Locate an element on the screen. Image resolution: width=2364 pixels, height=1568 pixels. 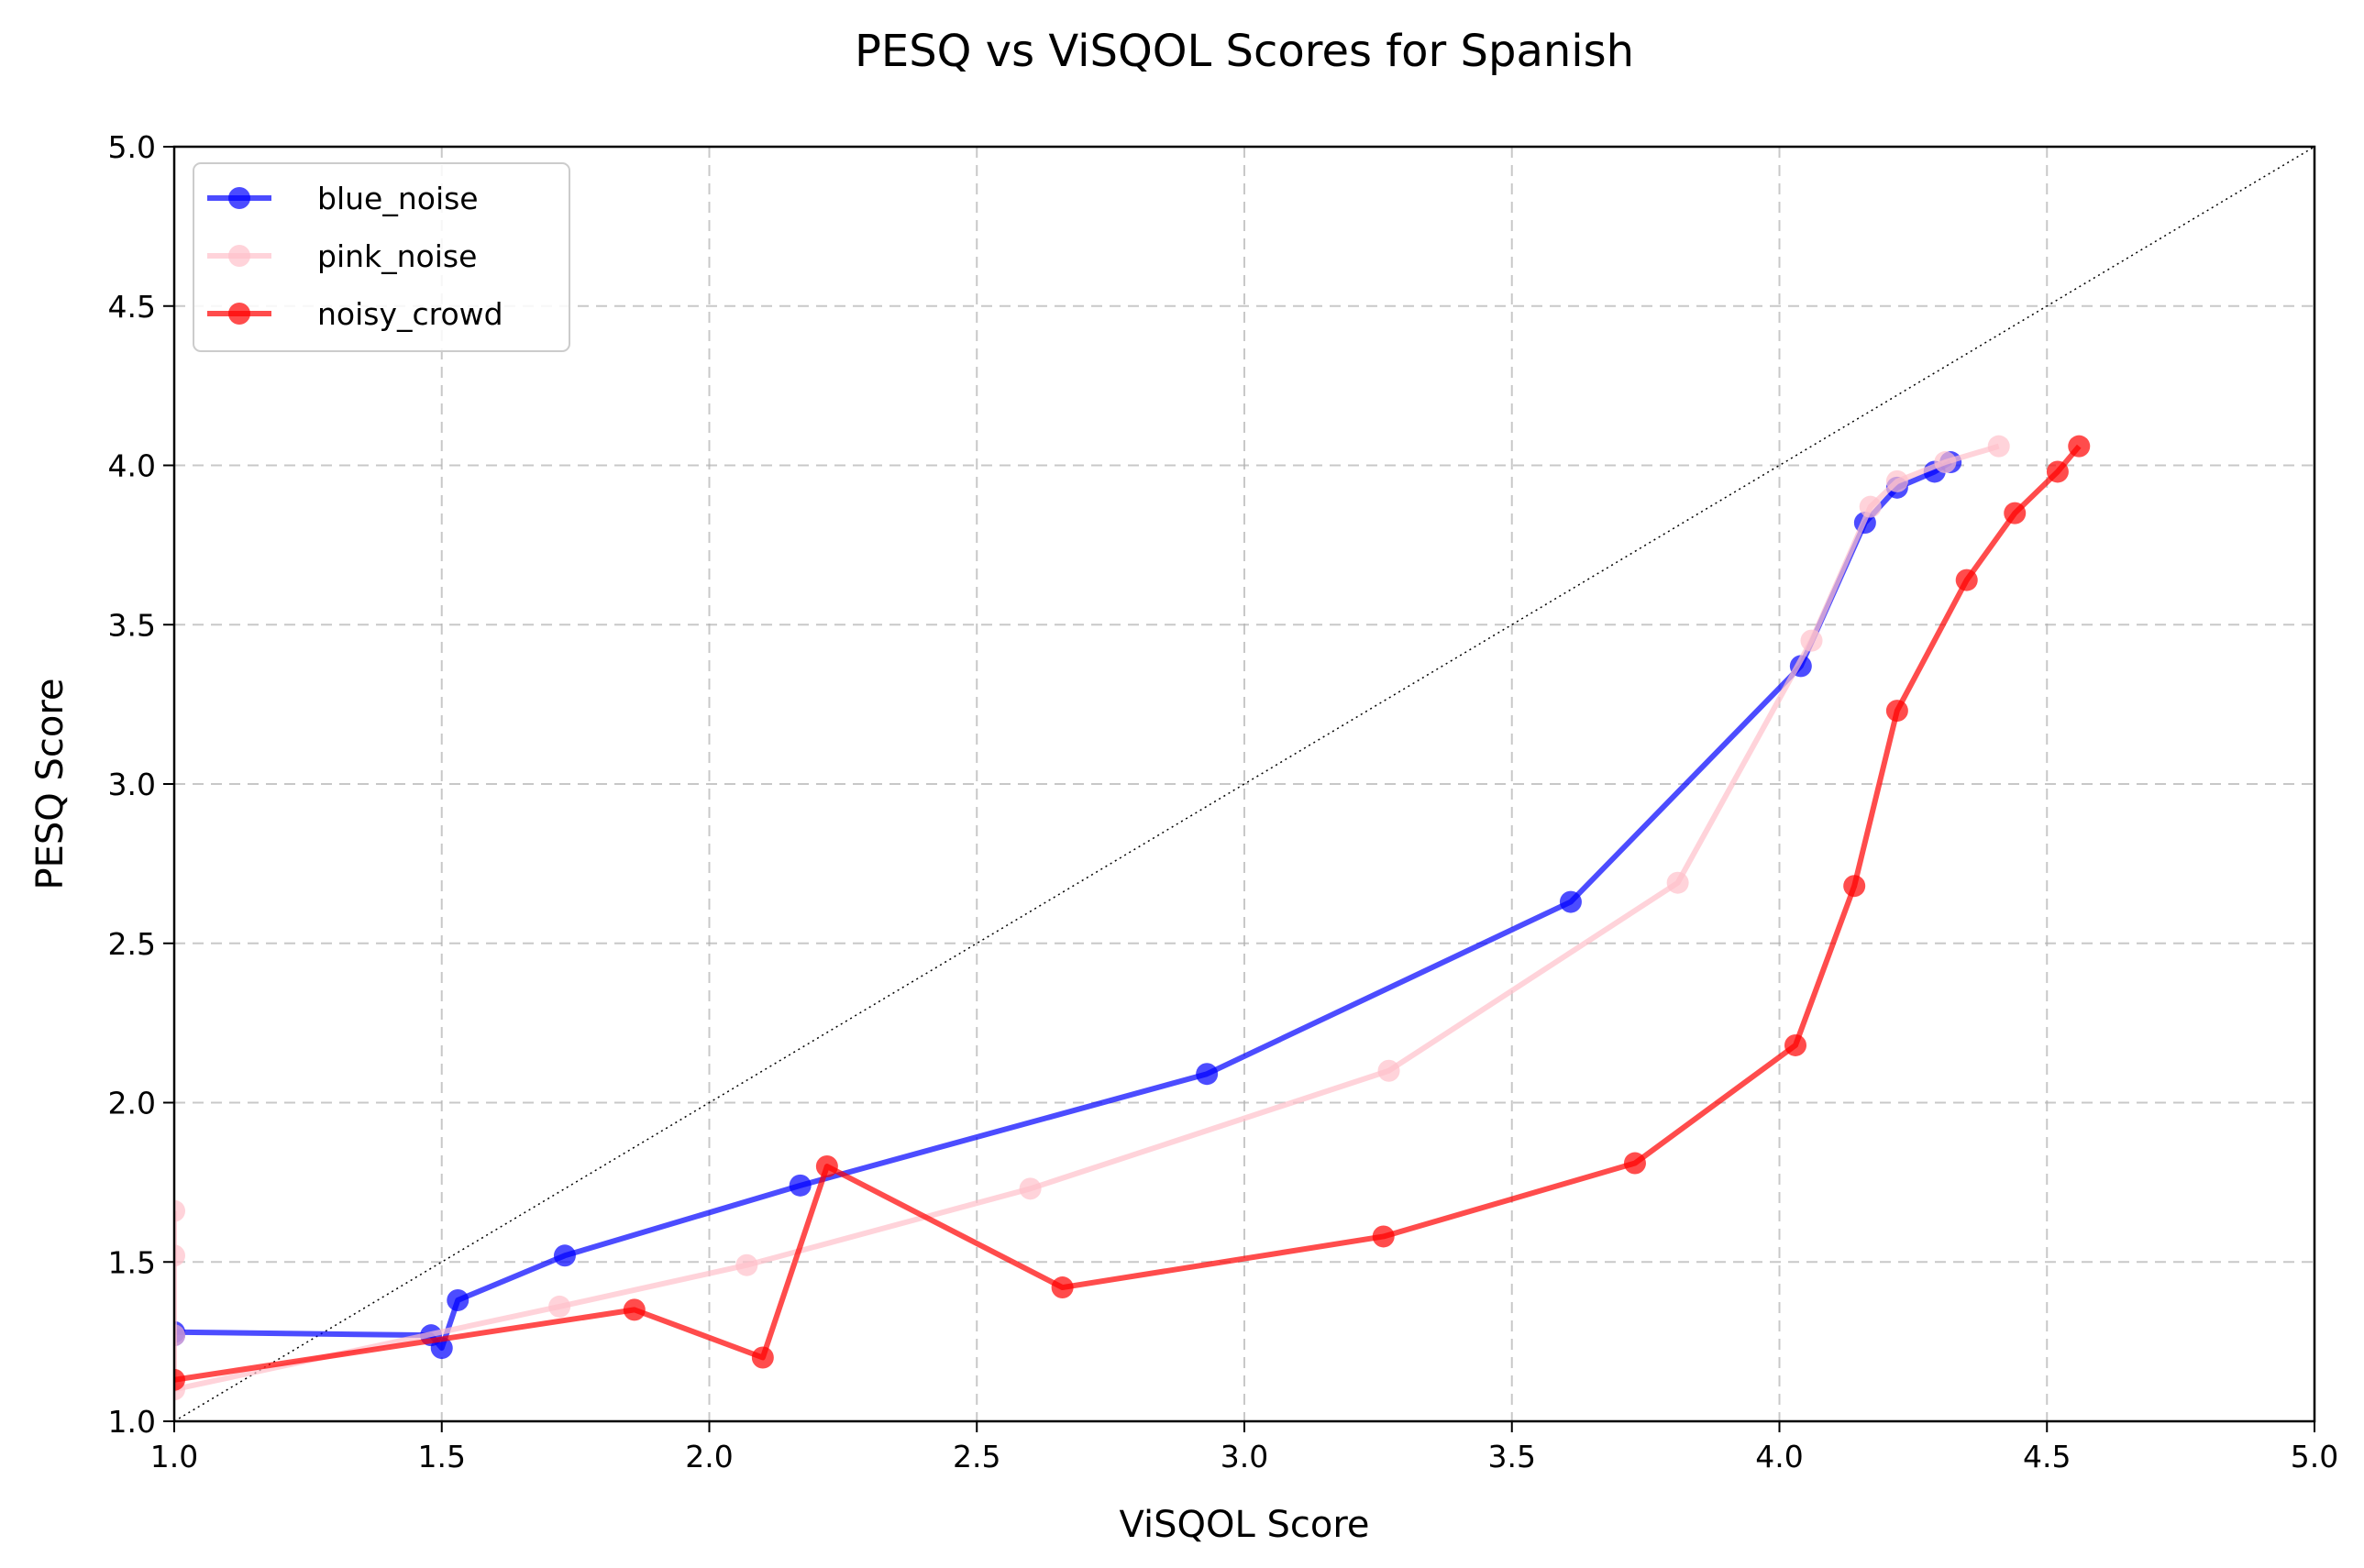
x-tick-label: 5.0 is located at coordinates (2314, 1457).